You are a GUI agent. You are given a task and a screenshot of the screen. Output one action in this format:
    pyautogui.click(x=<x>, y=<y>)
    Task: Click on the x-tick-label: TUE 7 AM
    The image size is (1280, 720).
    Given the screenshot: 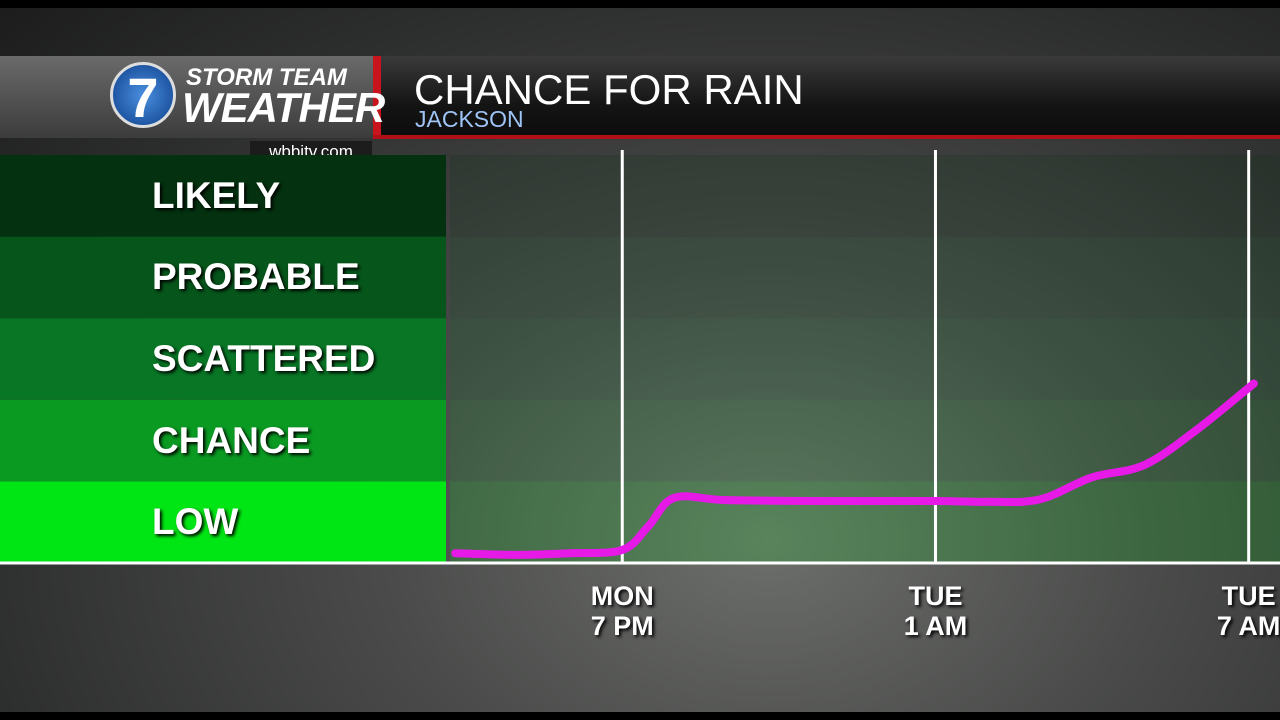 What is the action you would take?
    pyautogui.click(x=1248, y=611)
    